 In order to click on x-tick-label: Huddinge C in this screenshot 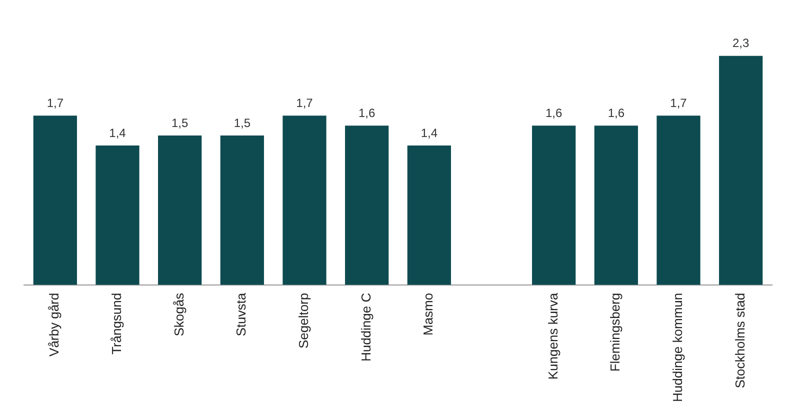, I will do `click(366, 327)`.